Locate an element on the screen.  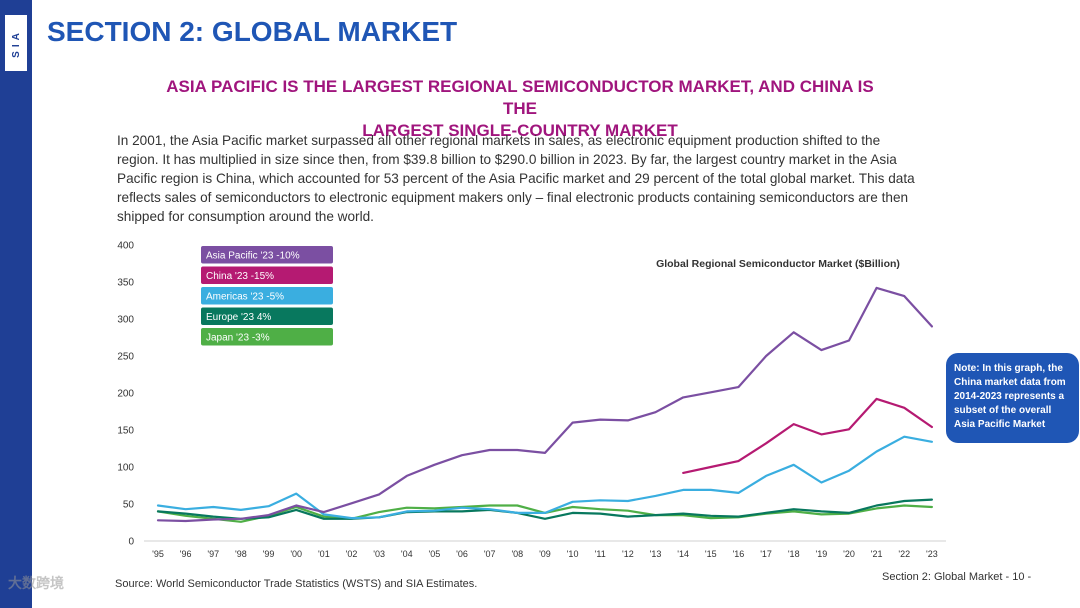
legend-label: Asia Pacific '23 -10% is located at coordinates (253, 256).